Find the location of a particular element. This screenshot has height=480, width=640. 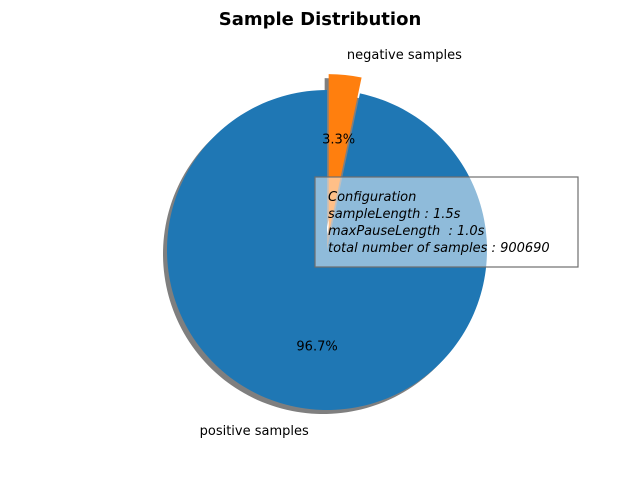

annotation-box-frame is located at coordinates (446, 222).